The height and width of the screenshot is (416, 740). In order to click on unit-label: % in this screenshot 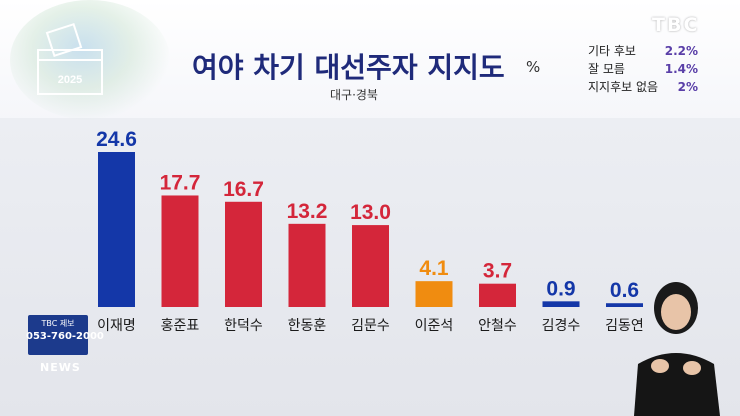, I will do `click(533, 67)`.